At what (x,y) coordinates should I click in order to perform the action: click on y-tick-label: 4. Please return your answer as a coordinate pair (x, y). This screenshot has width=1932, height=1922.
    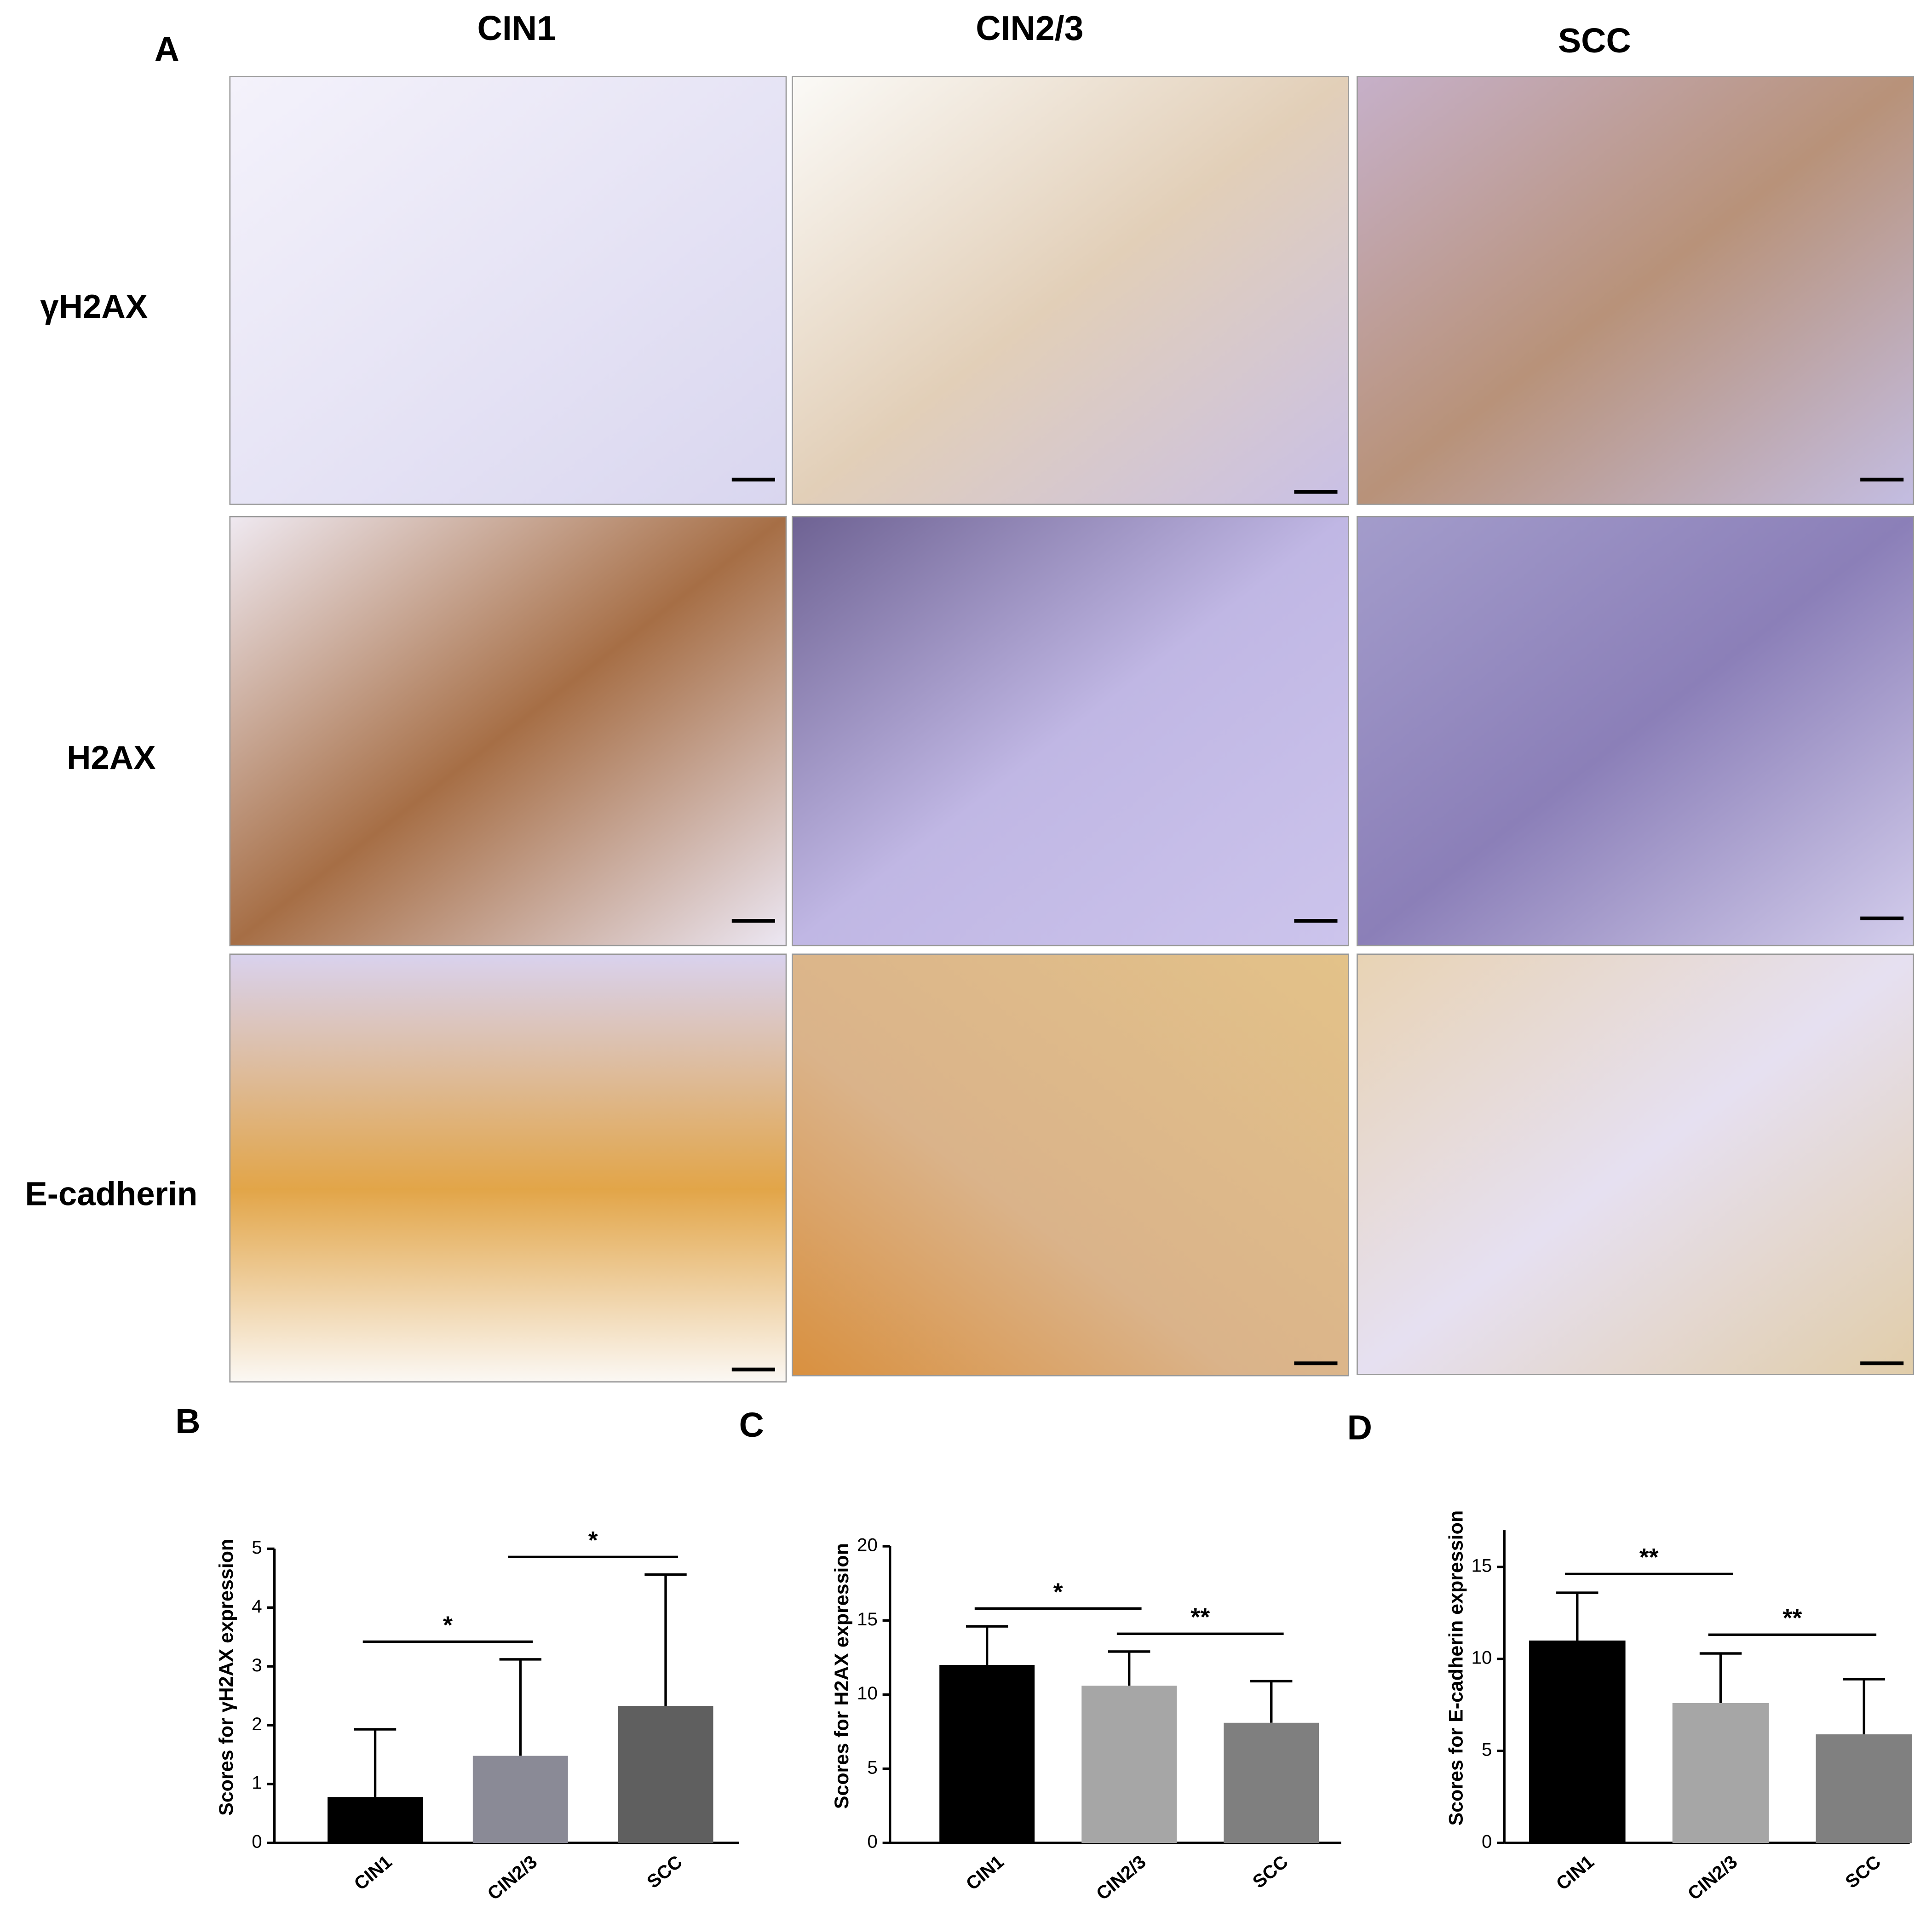
    Looking at the image, I should click on (257, 1606).